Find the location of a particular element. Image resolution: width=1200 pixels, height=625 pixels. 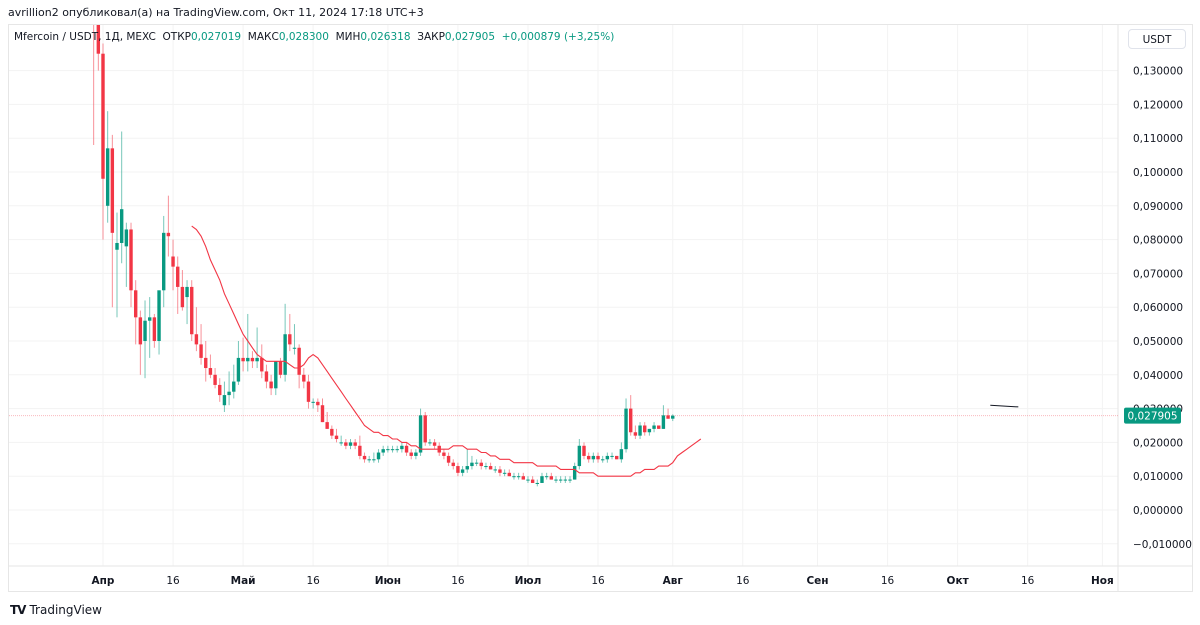

price-tick-label: 0,110000 is located at coordinates (1158, 139).